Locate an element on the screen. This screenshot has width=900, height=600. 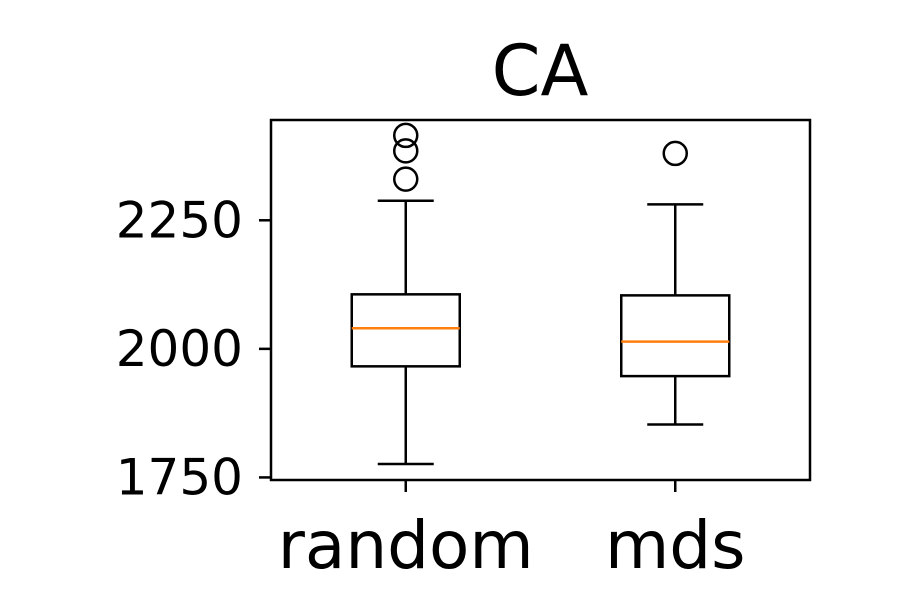
y-tick-label: 2250 is located at coordinates (179, 220).